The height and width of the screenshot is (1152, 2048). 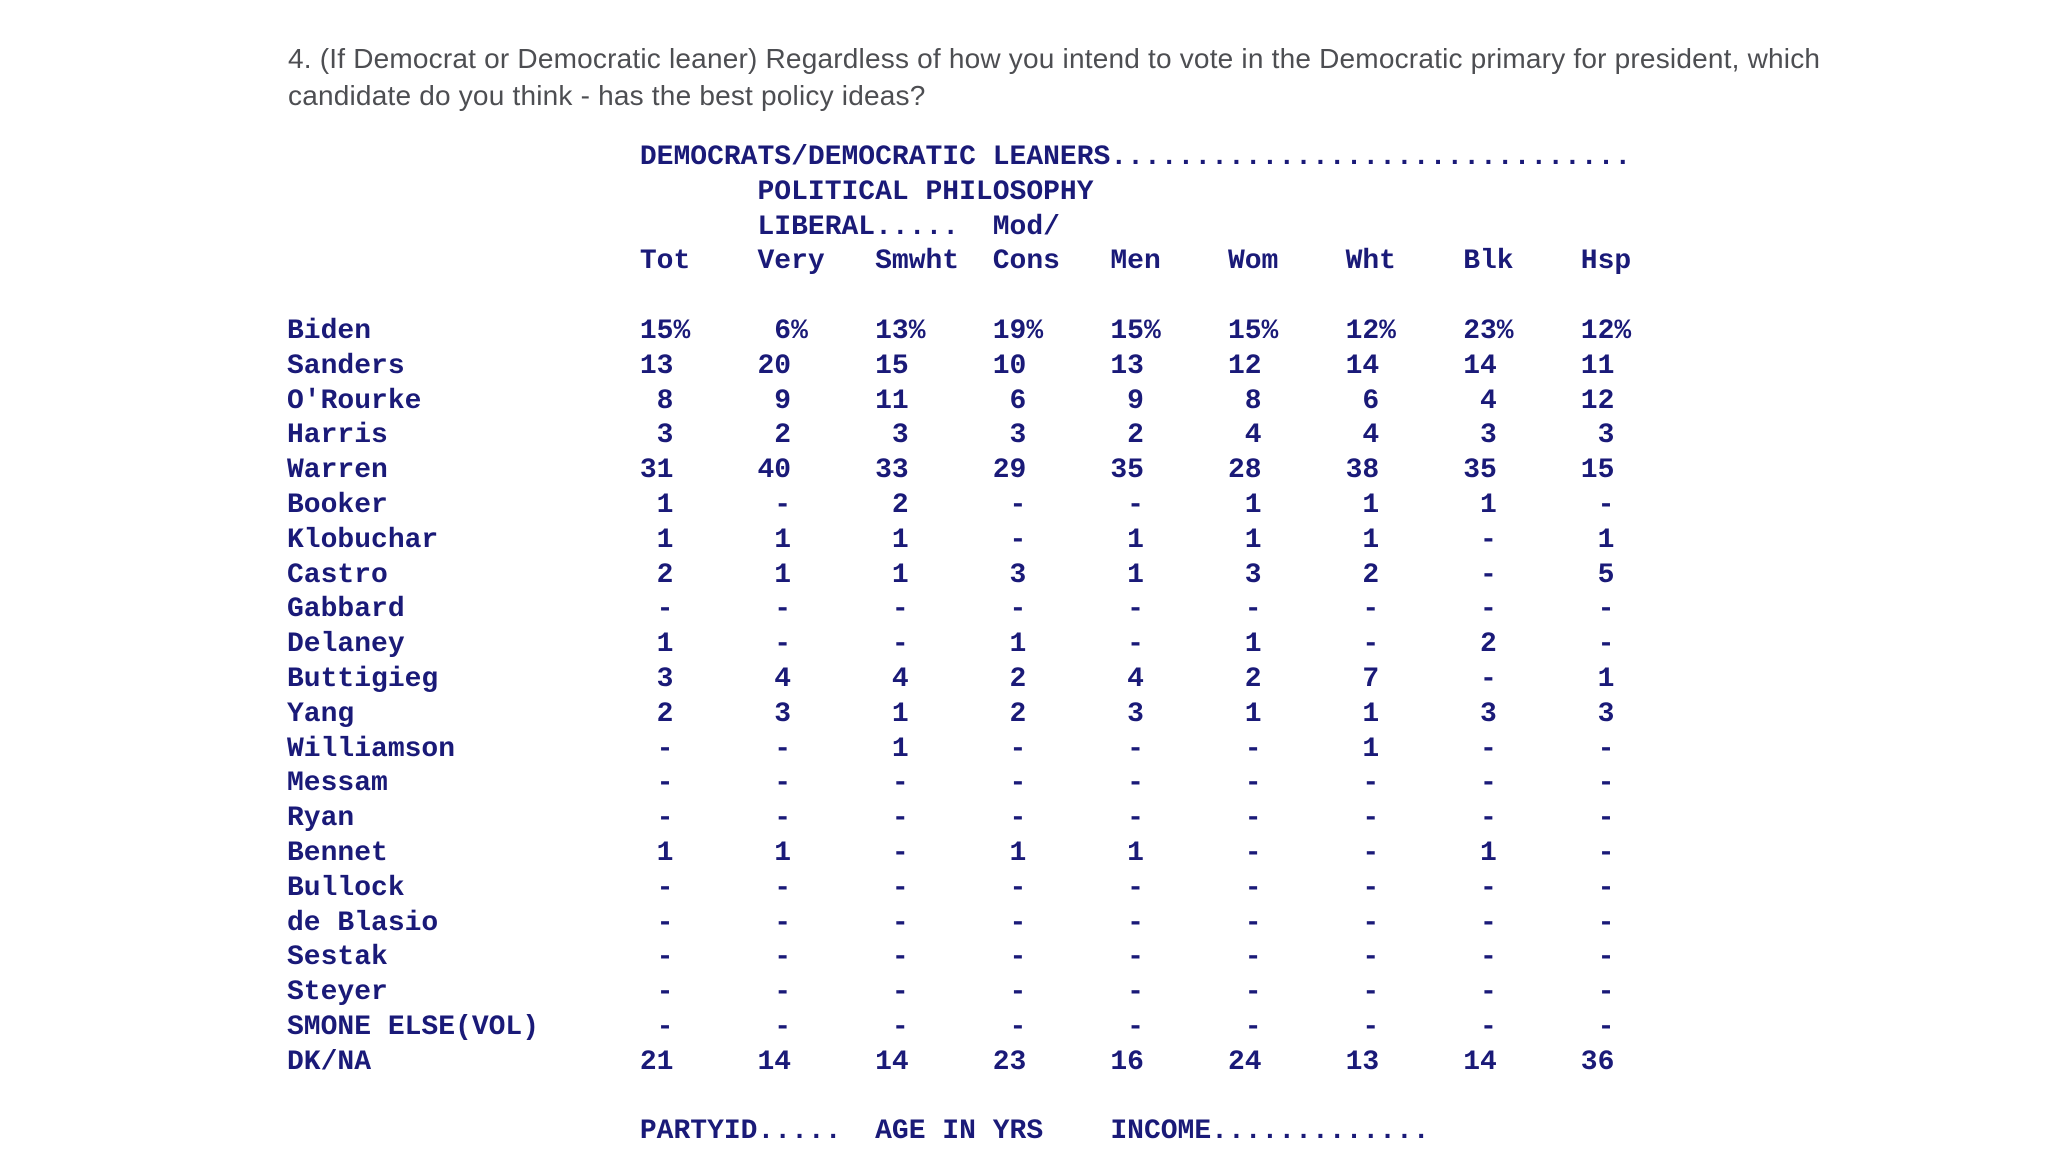 What do you see at coordinates (993, 331) in the screenshot?
I see `table-row: Biden 15% 6% 13% 19% 15% 15% 12% 23% 12%` at bounding box center [993, 331].